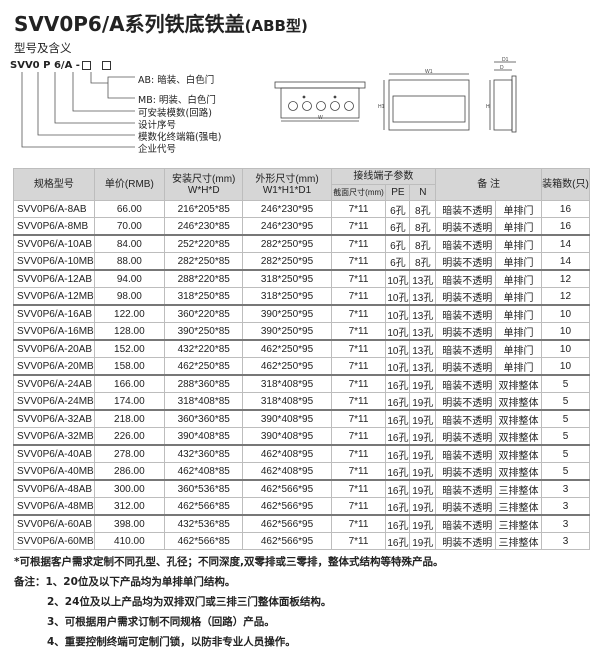 The width and height of the screenshot is (600, 666). What do you see at coordinates (161, 622) in the screenshot?
I see `note-item: 3、可根据用户需求订制不同规格（回路）产品。` at bounding box center [161, 622].